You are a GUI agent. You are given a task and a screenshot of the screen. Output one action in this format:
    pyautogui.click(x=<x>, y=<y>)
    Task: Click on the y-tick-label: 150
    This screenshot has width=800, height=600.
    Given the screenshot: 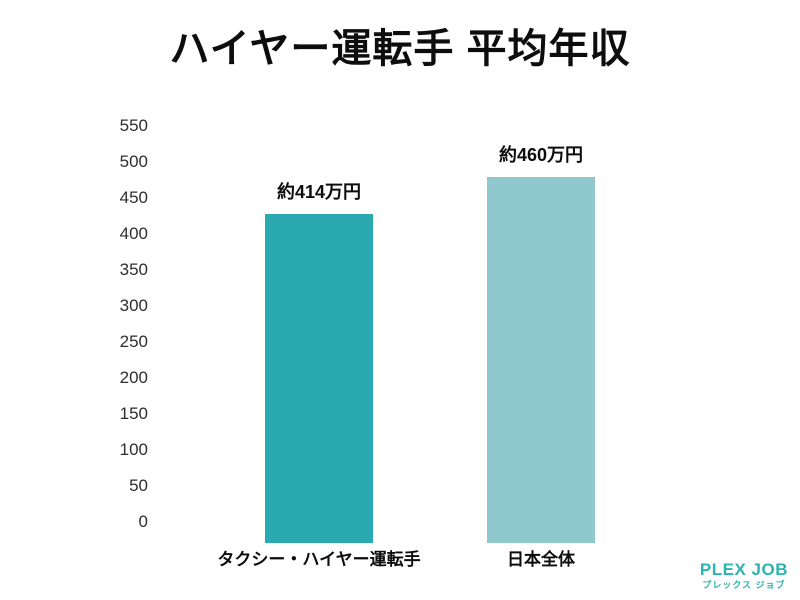 What is the action you would take?
    pyautogui.click(x=133, y=413)
    